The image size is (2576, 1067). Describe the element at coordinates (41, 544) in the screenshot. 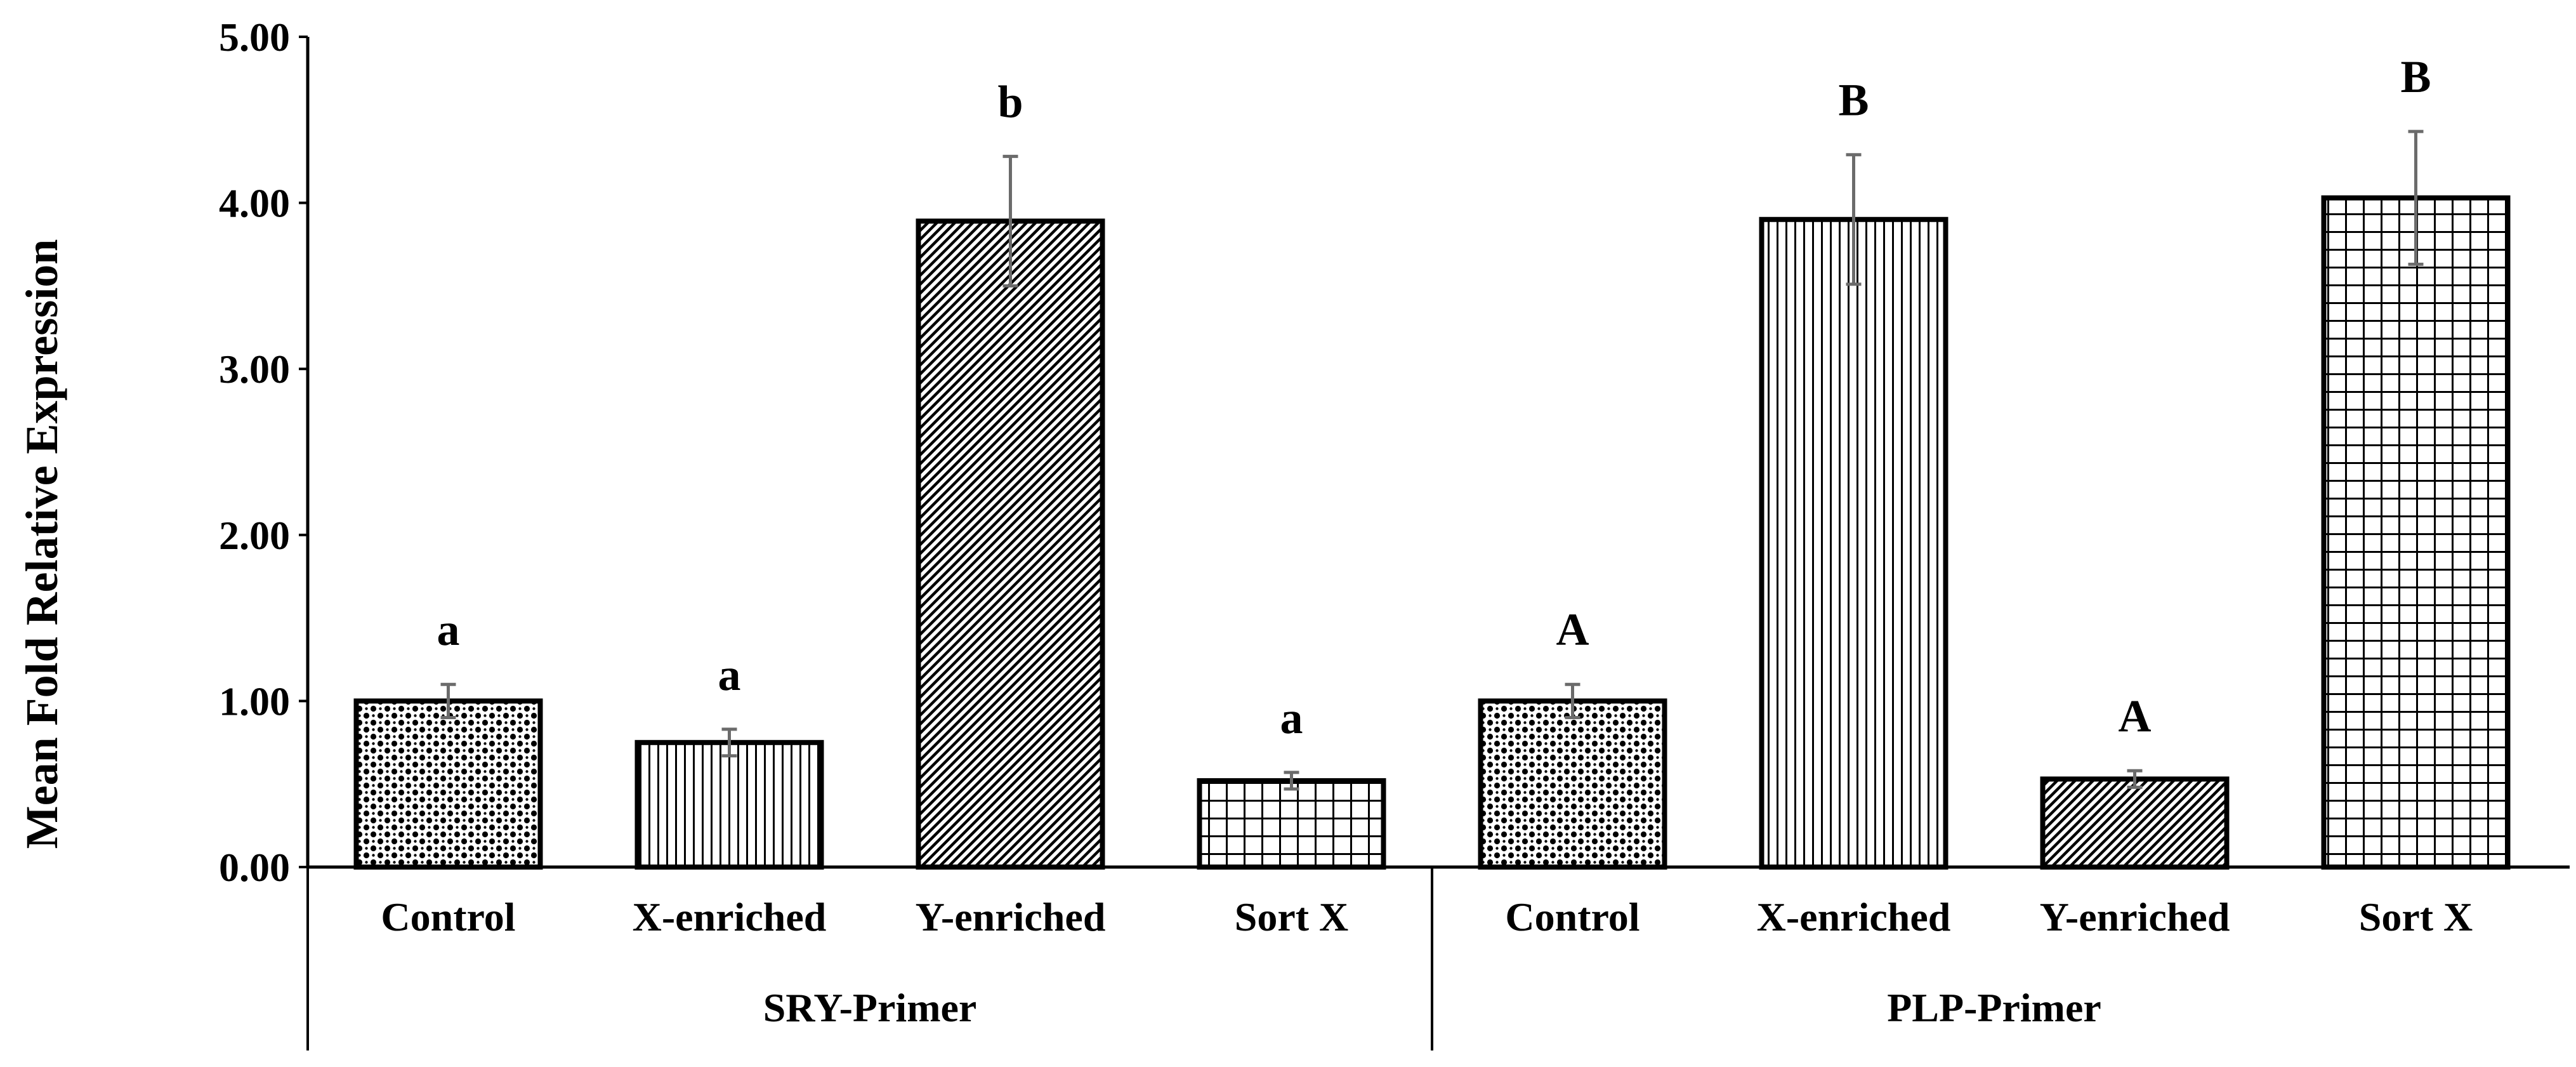

I see `y-axis-label: Mean Fold Relative Expression` at that location.